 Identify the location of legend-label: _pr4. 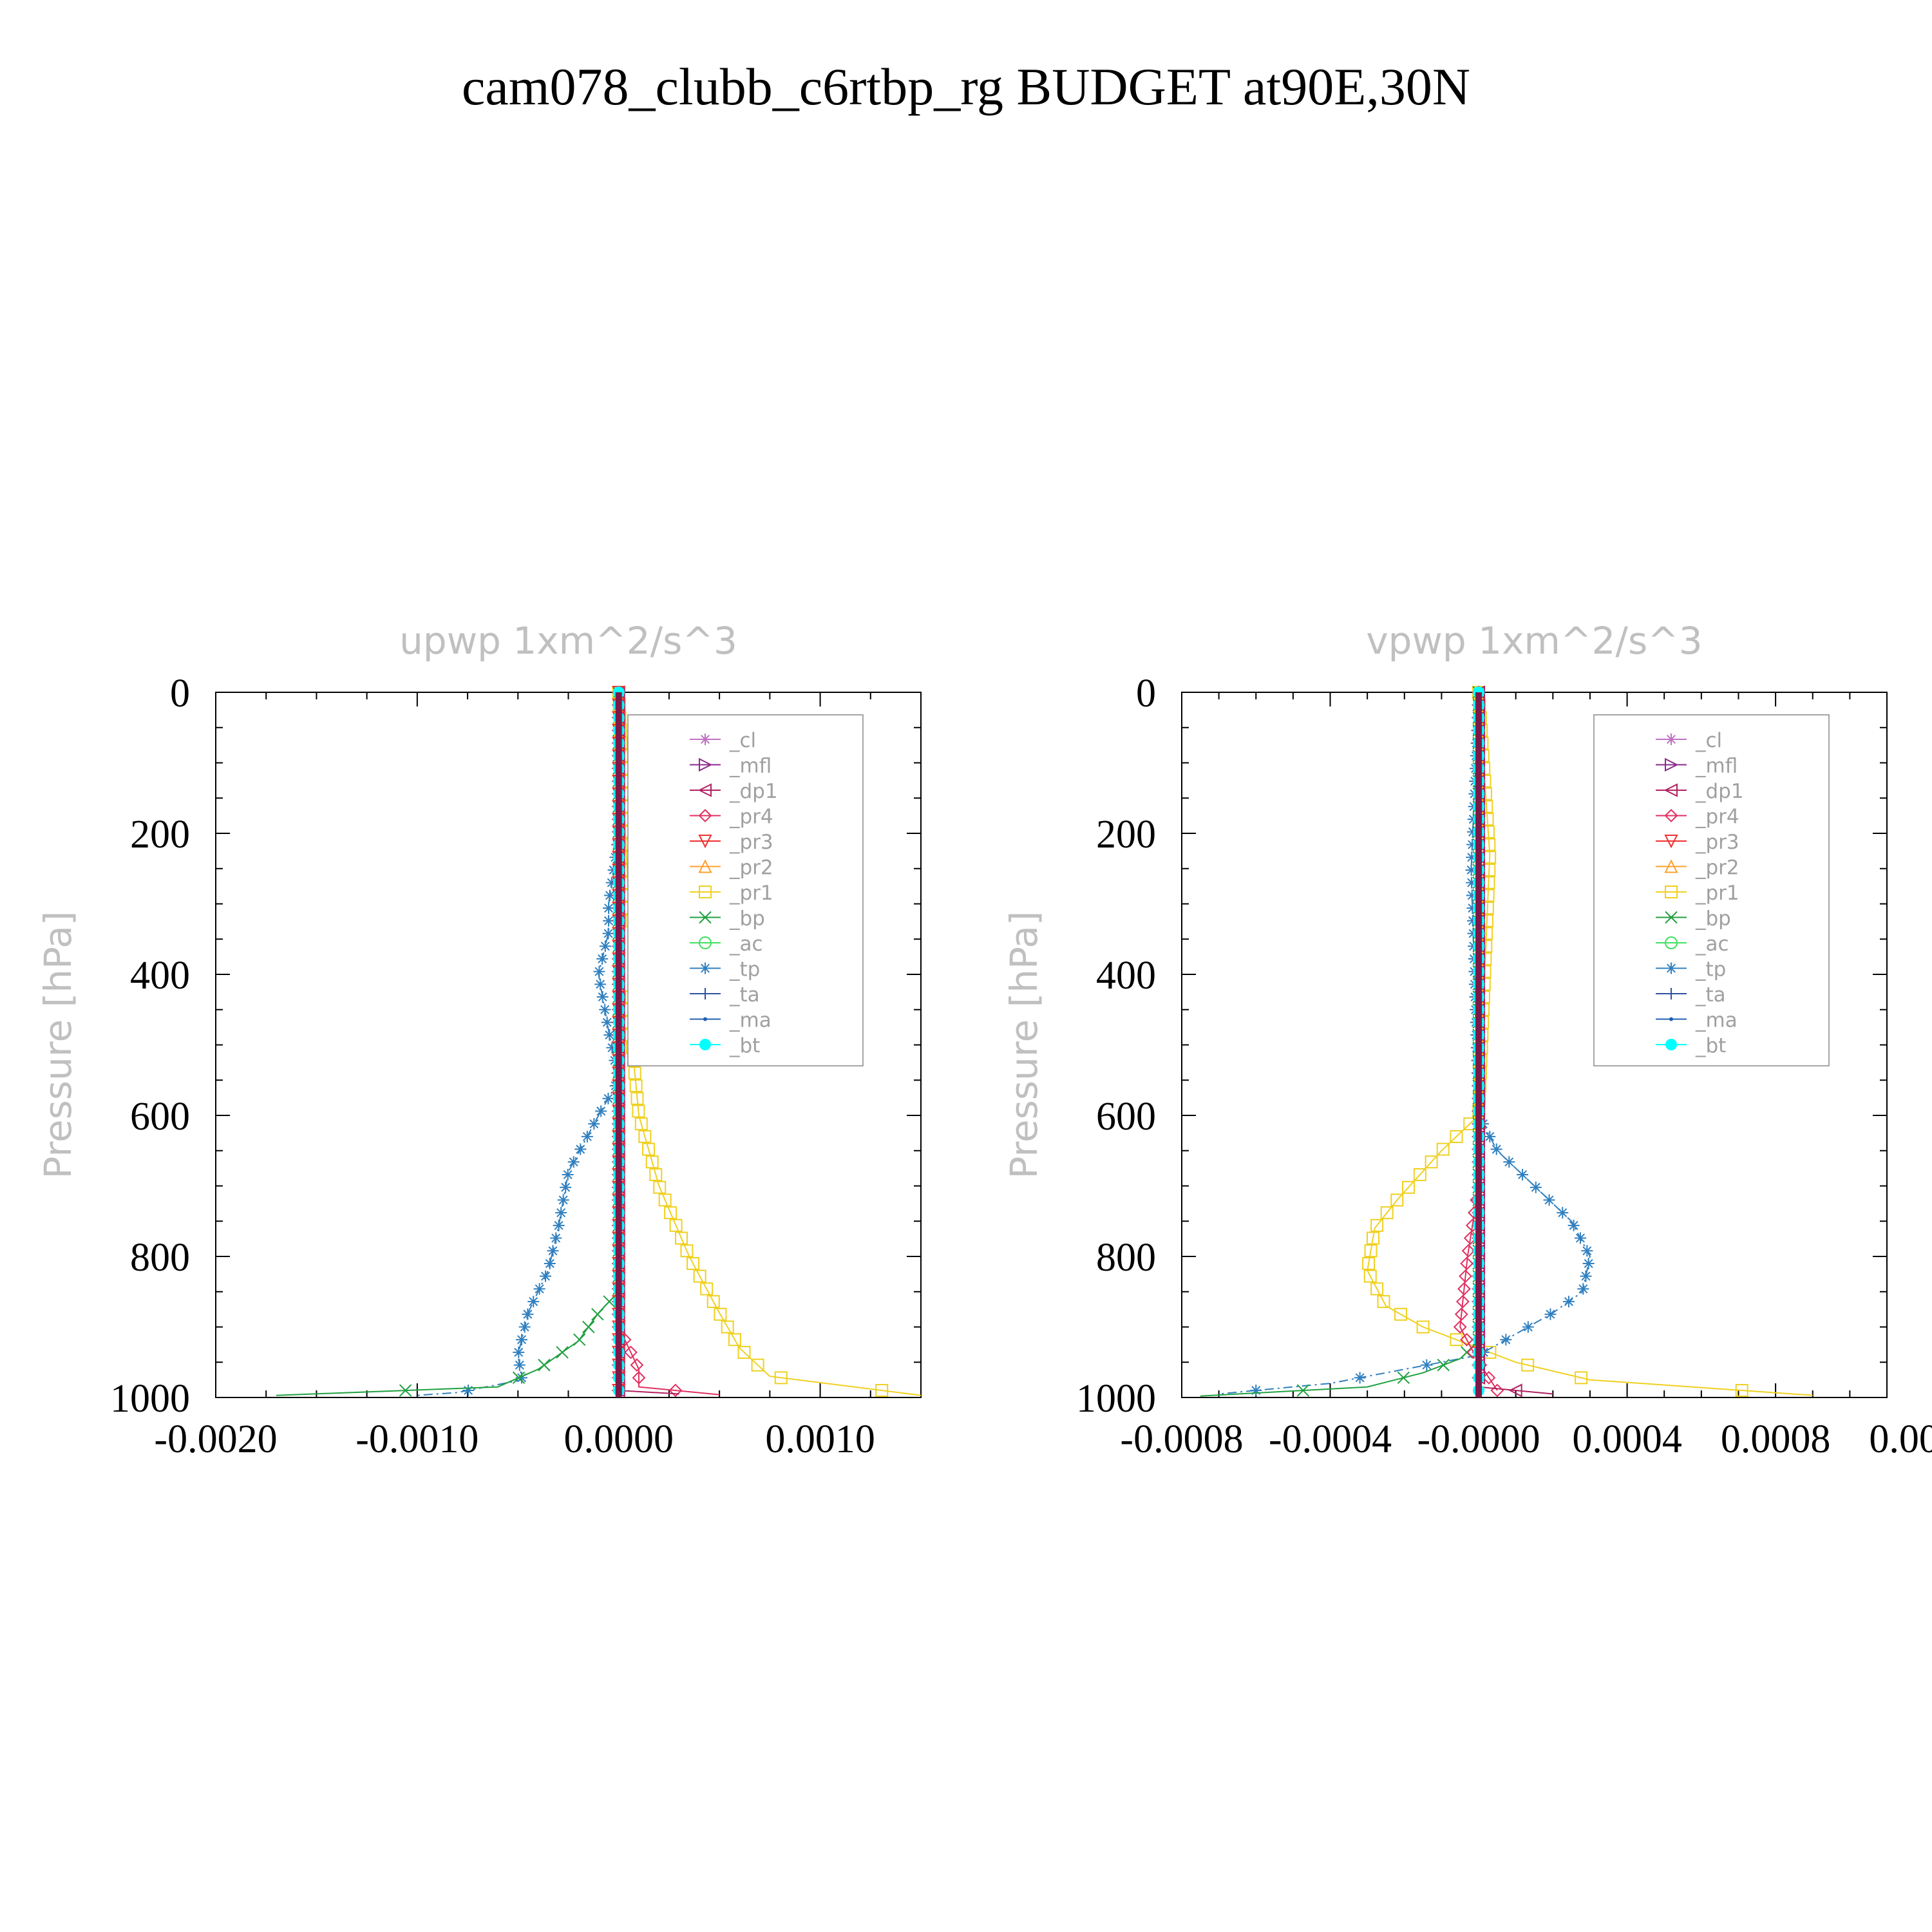
(1717, 817).